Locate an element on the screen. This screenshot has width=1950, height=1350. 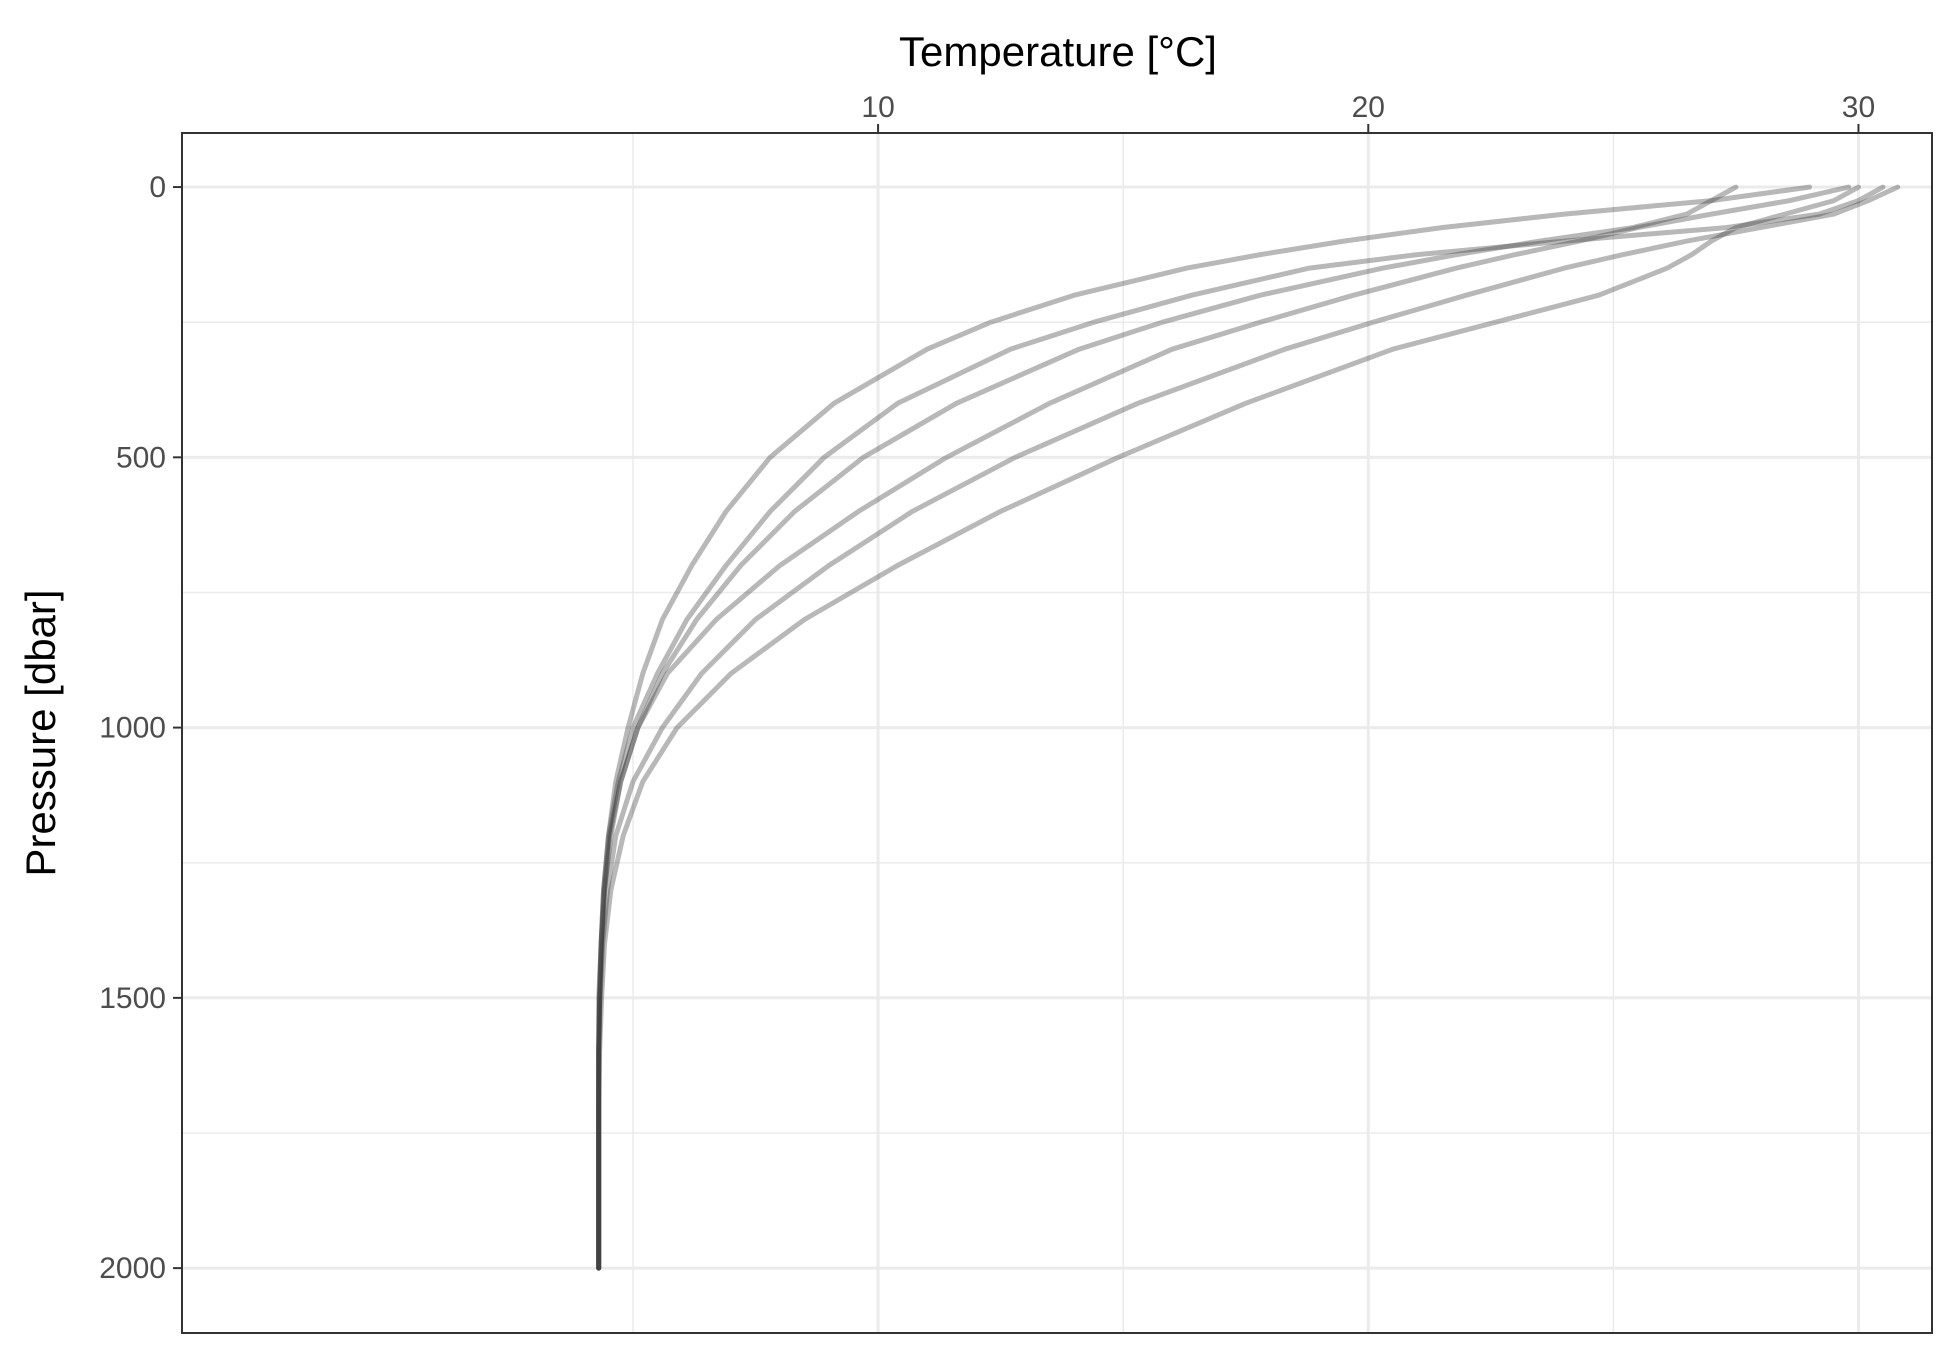
x-tick-label: 10 is located at coordinates (877, 107).